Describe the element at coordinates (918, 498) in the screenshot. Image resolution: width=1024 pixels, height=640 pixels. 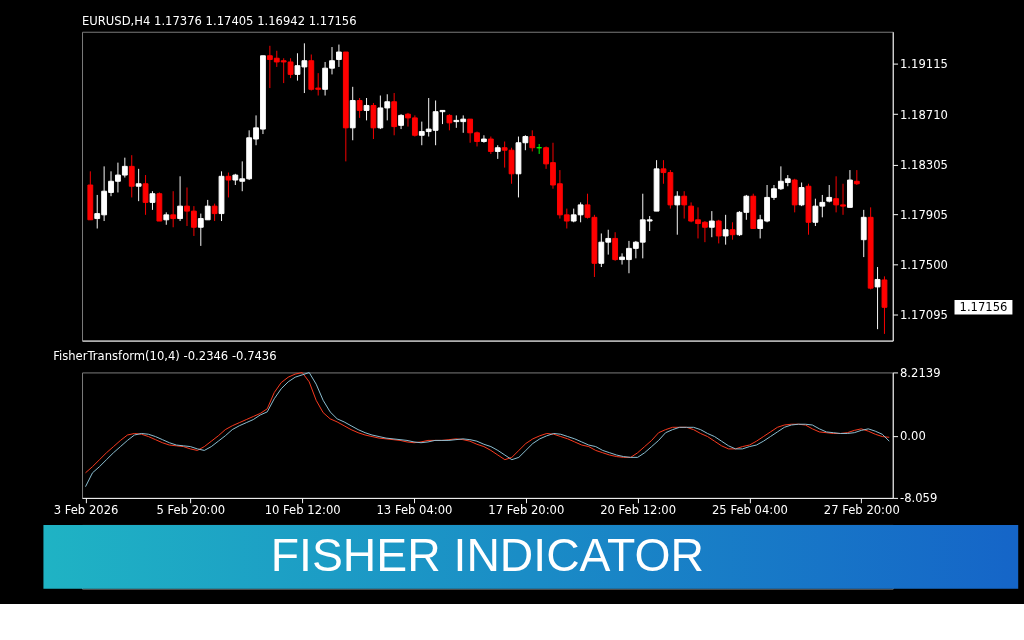
I see `y-tick-label: -8.059` at that location.